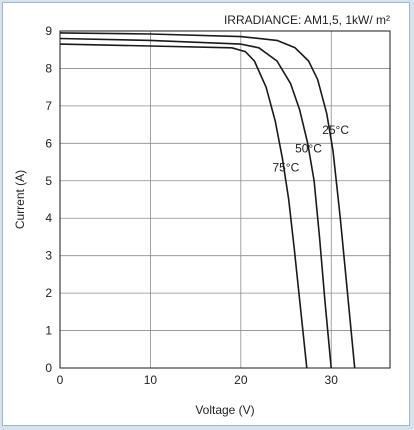  Describe the element at coordinates (48, 181) in the screenshot. I see `y-tick-label: 5` at that location.